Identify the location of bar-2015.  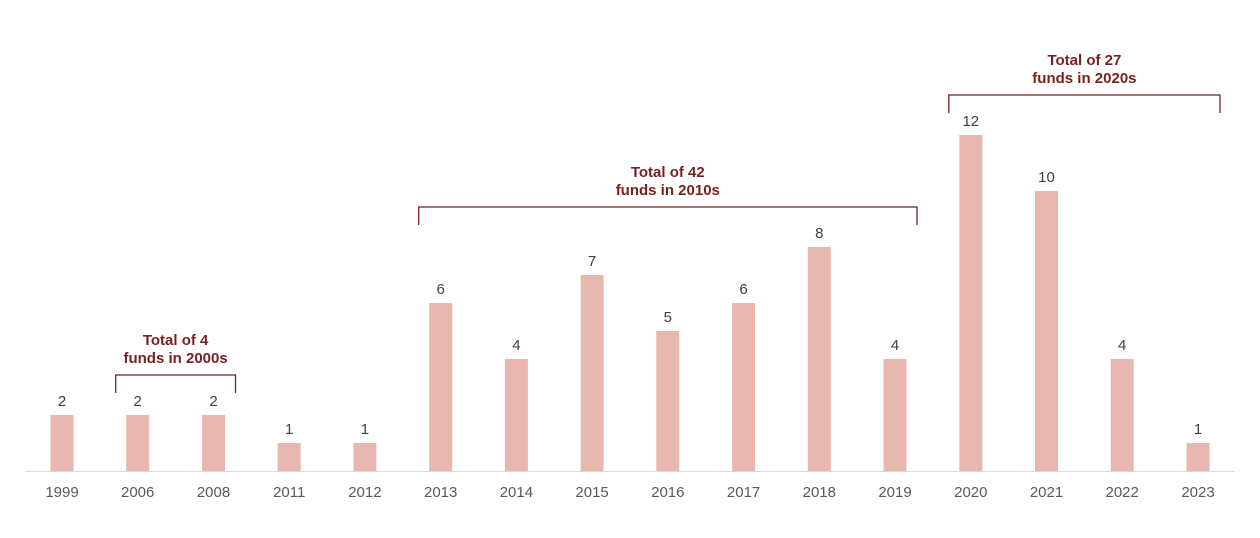
(592, 373).